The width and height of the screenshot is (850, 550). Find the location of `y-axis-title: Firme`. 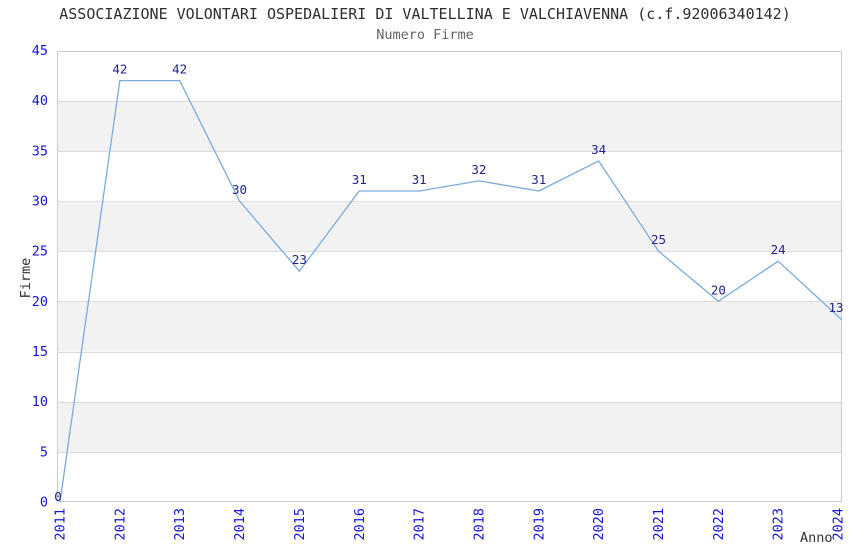

y-axis-title: Firme is located at coordinates (26, 278).